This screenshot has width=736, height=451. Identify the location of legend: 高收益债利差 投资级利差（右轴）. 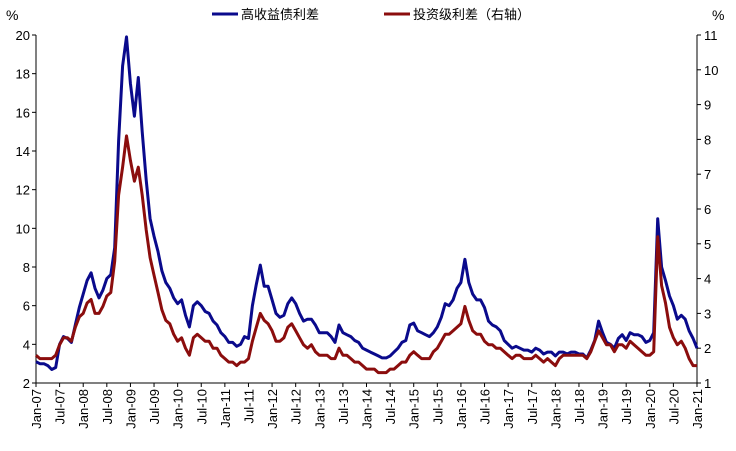
(371, 15).